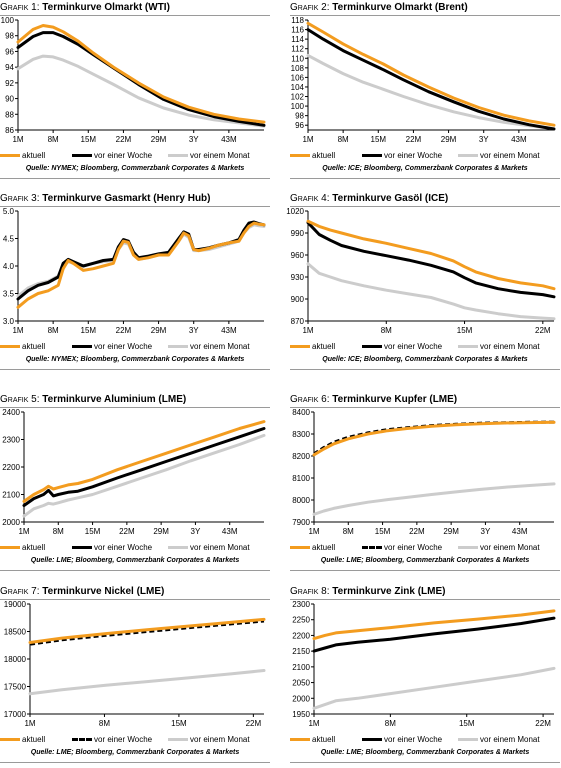  I want to click on chart-title-prefix: Grafik 5:, so click(20, 399).